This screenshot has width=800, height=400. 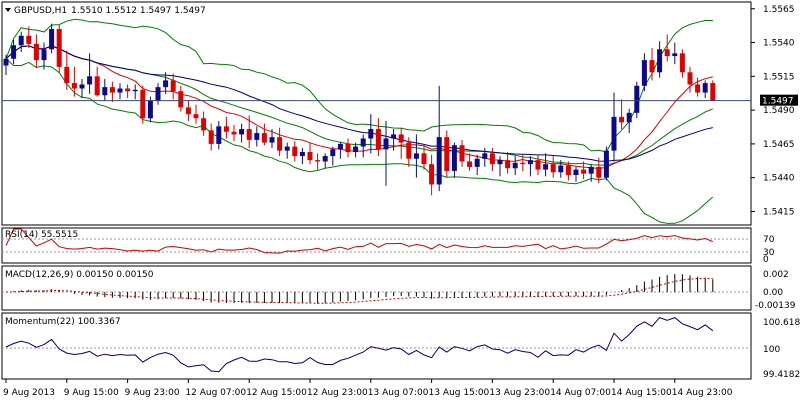 What do you see at coordinates (29, 393) in the screenshot?
I see `time-tick-label: 9 Aug 2013` at bounding box center [29, 393].